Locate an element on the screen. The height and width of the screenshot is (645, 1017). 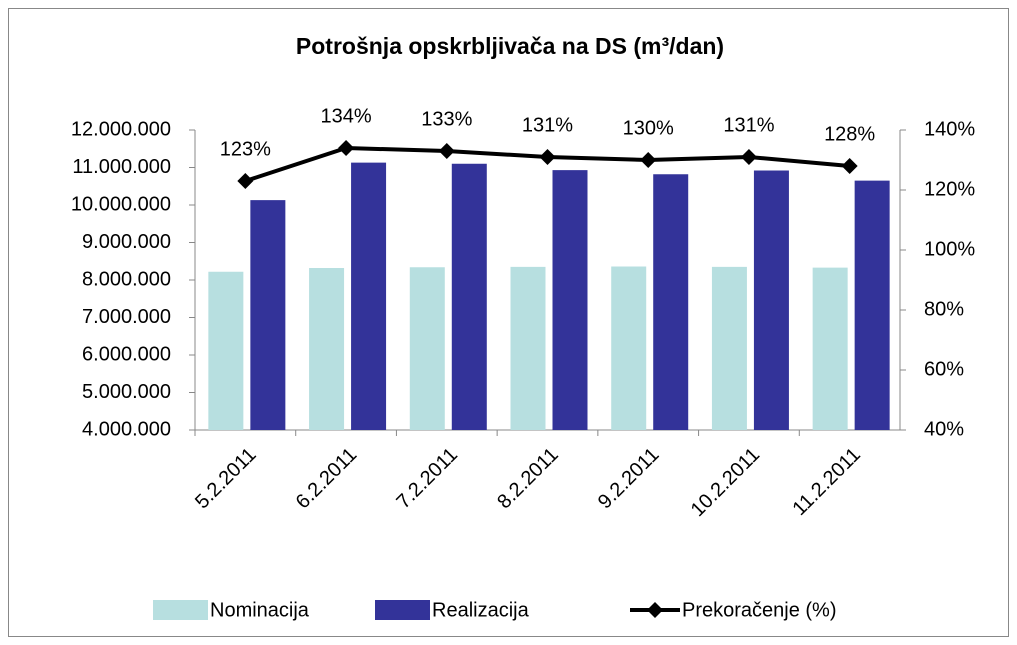
y-tick-label: 12.000.000 is located at coordinates (121, 129).